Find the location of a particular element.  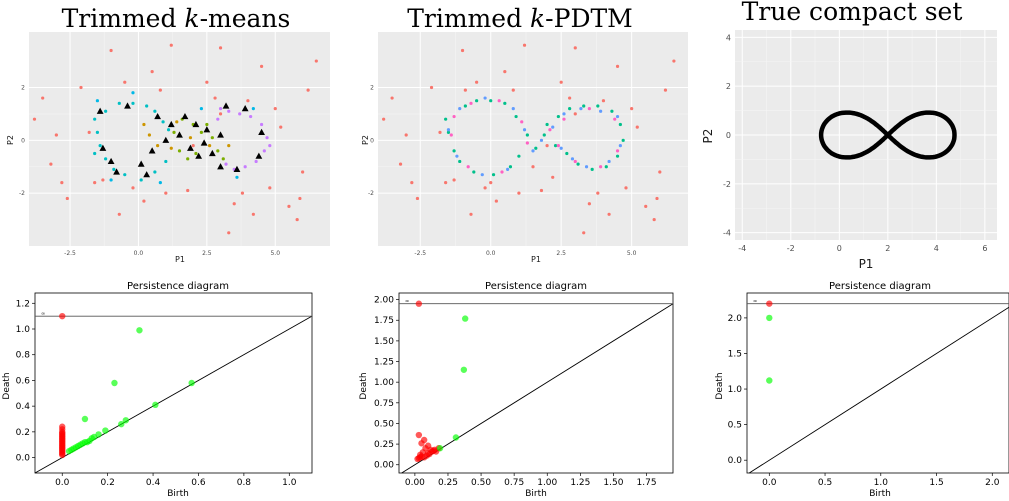

pd-x-label-1: Birth is located at coordinates (178, 494).